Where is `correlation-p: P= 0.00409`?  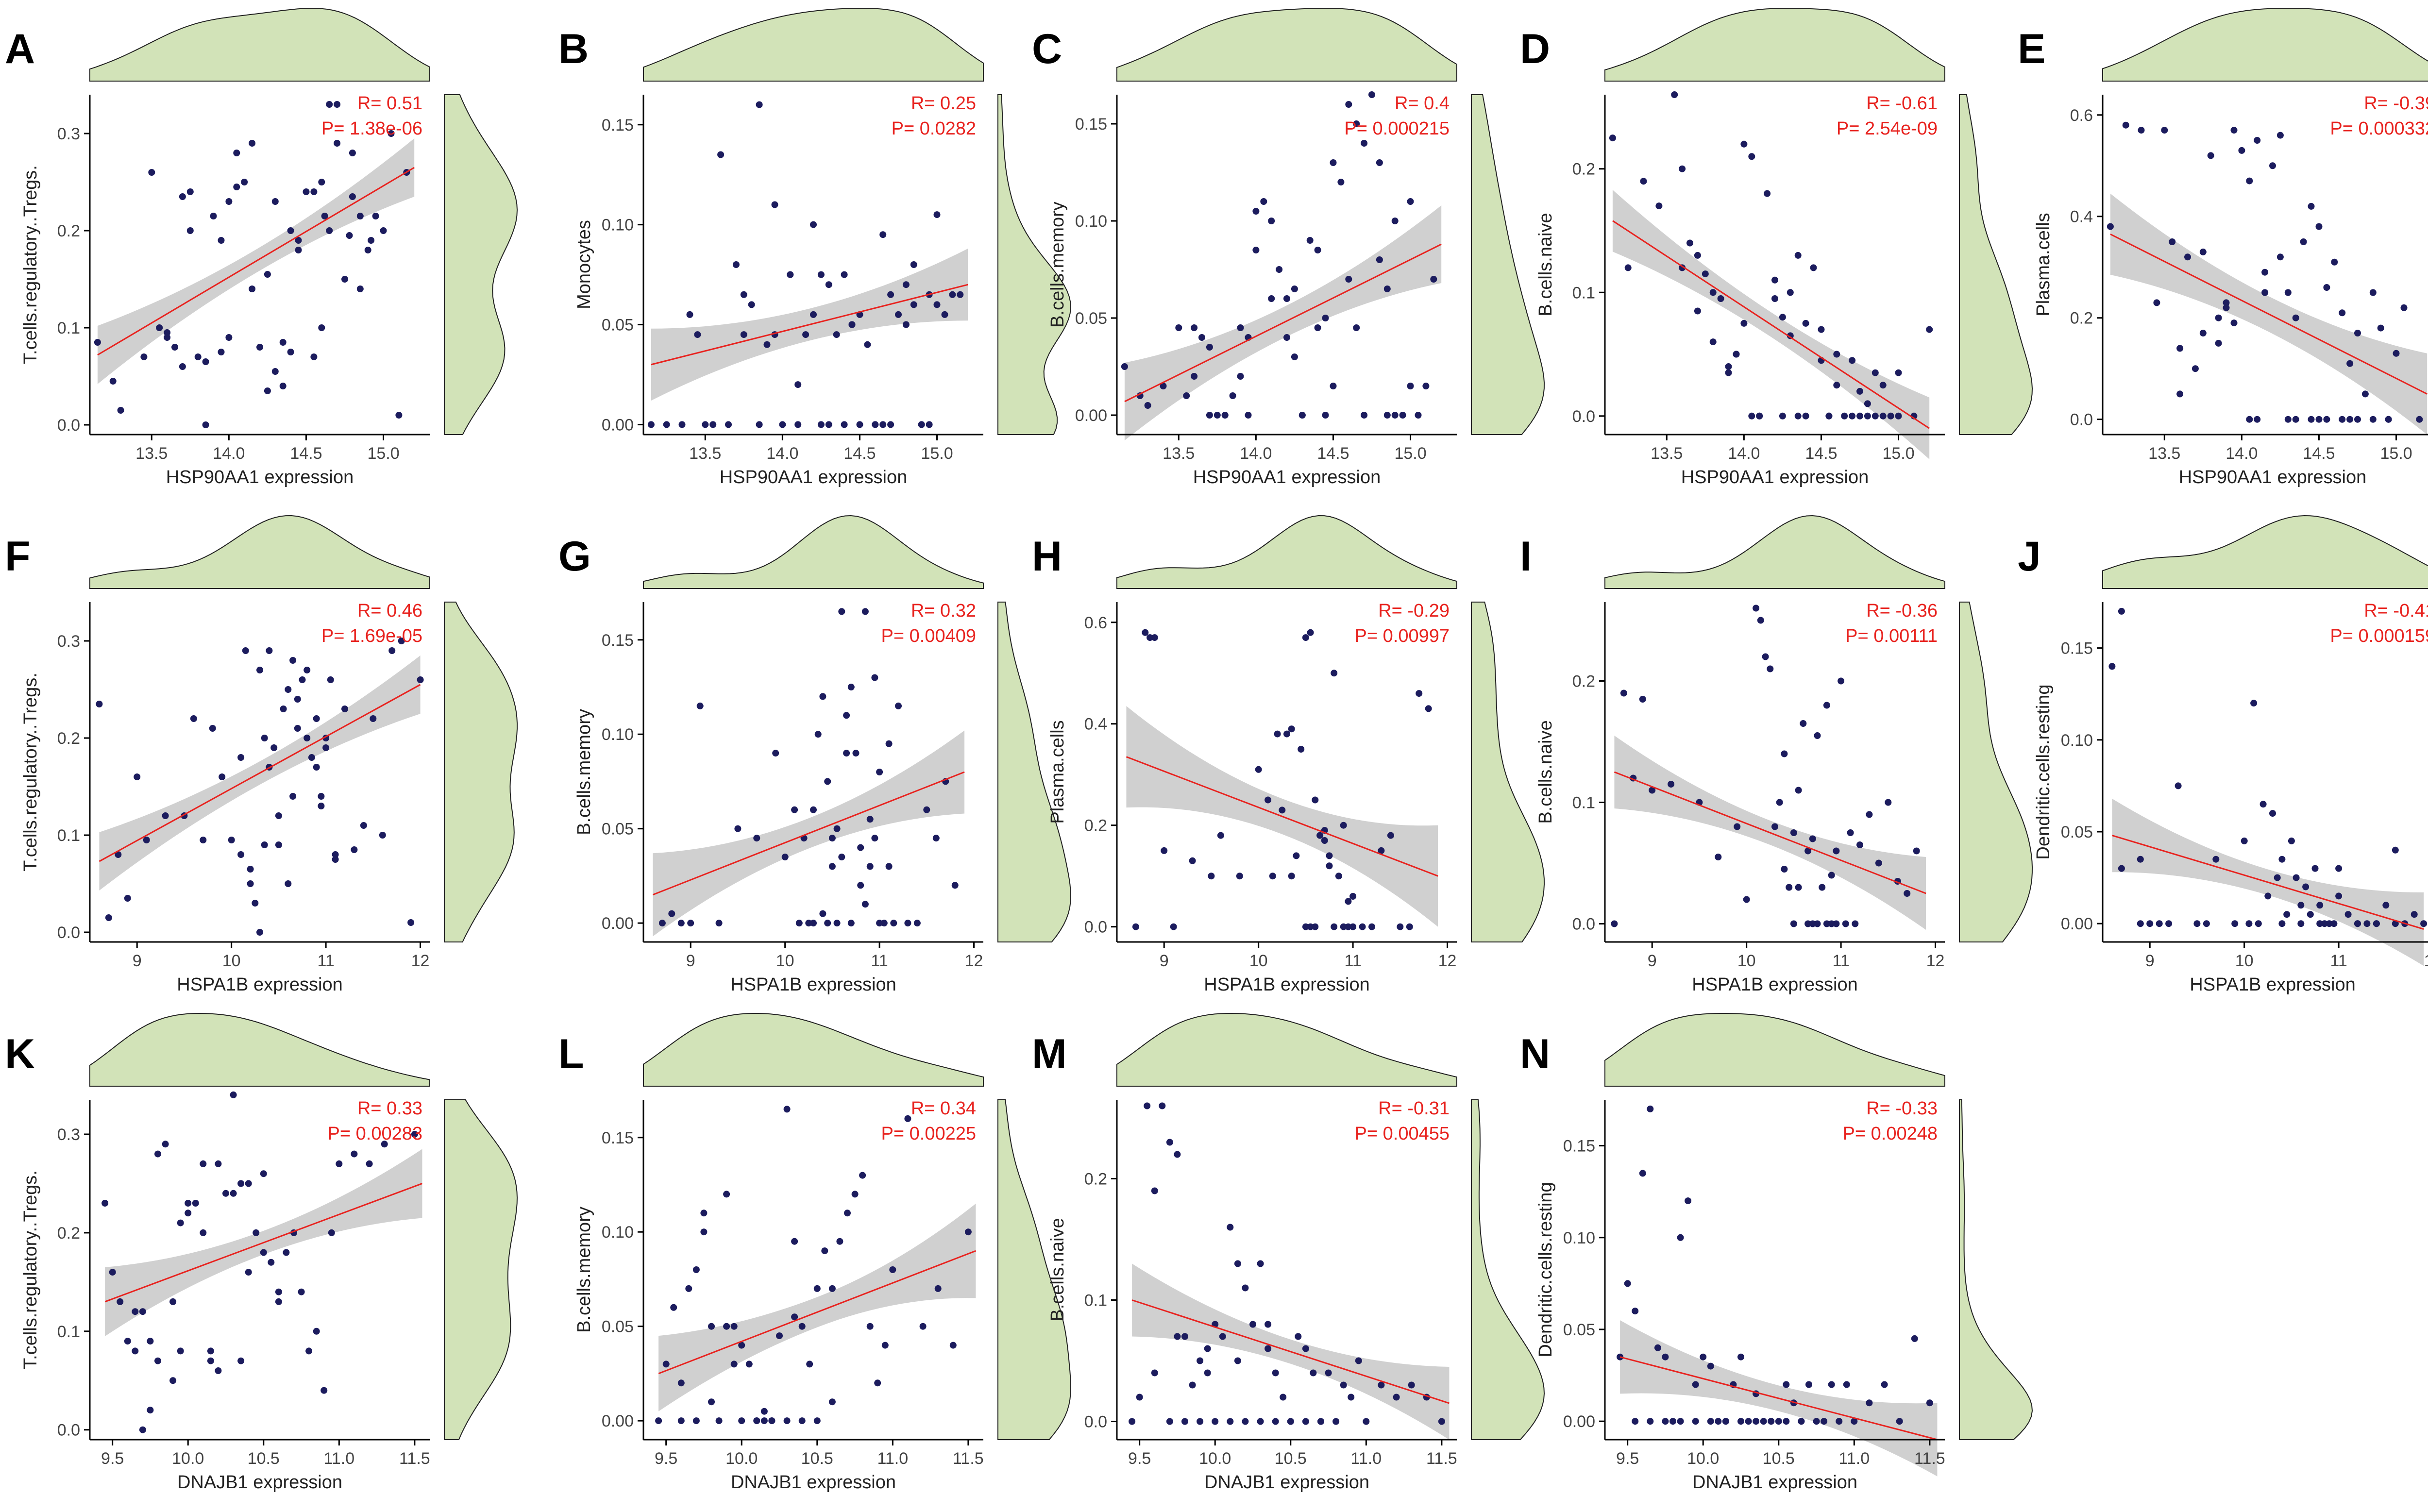
correlation-p: P= 0.00409 is located at coordinates (928, 636).